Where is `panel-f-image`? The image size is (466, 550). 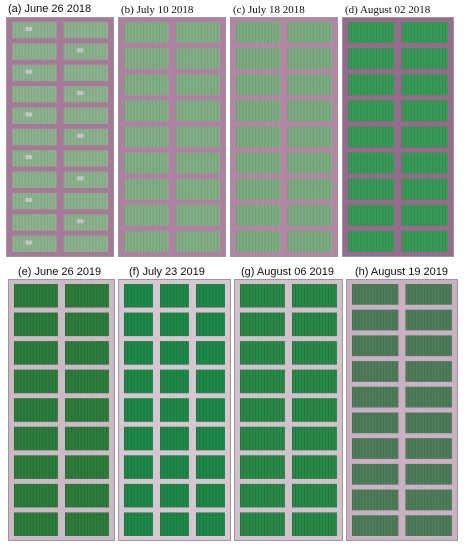 panel-f-image is located at coordinates (174, 410).